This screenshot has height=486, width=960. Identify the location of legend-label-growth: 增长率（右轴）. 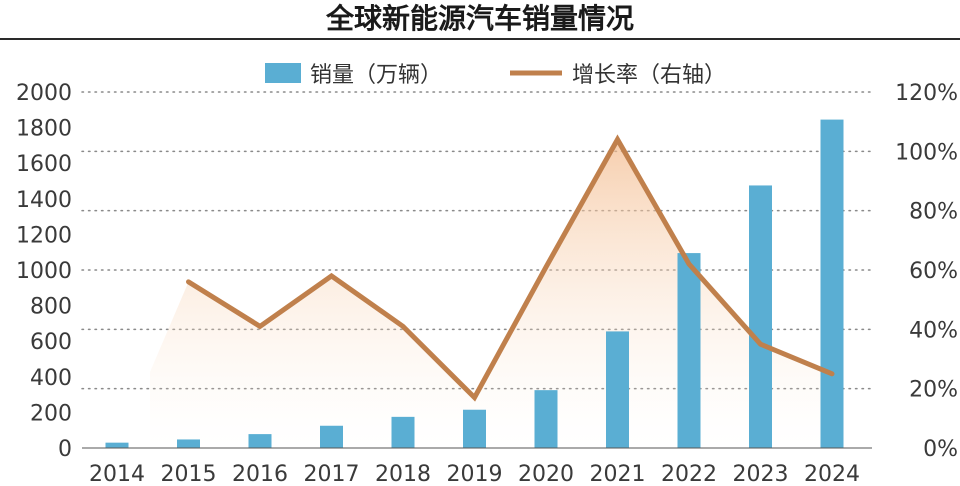
(649, 75).